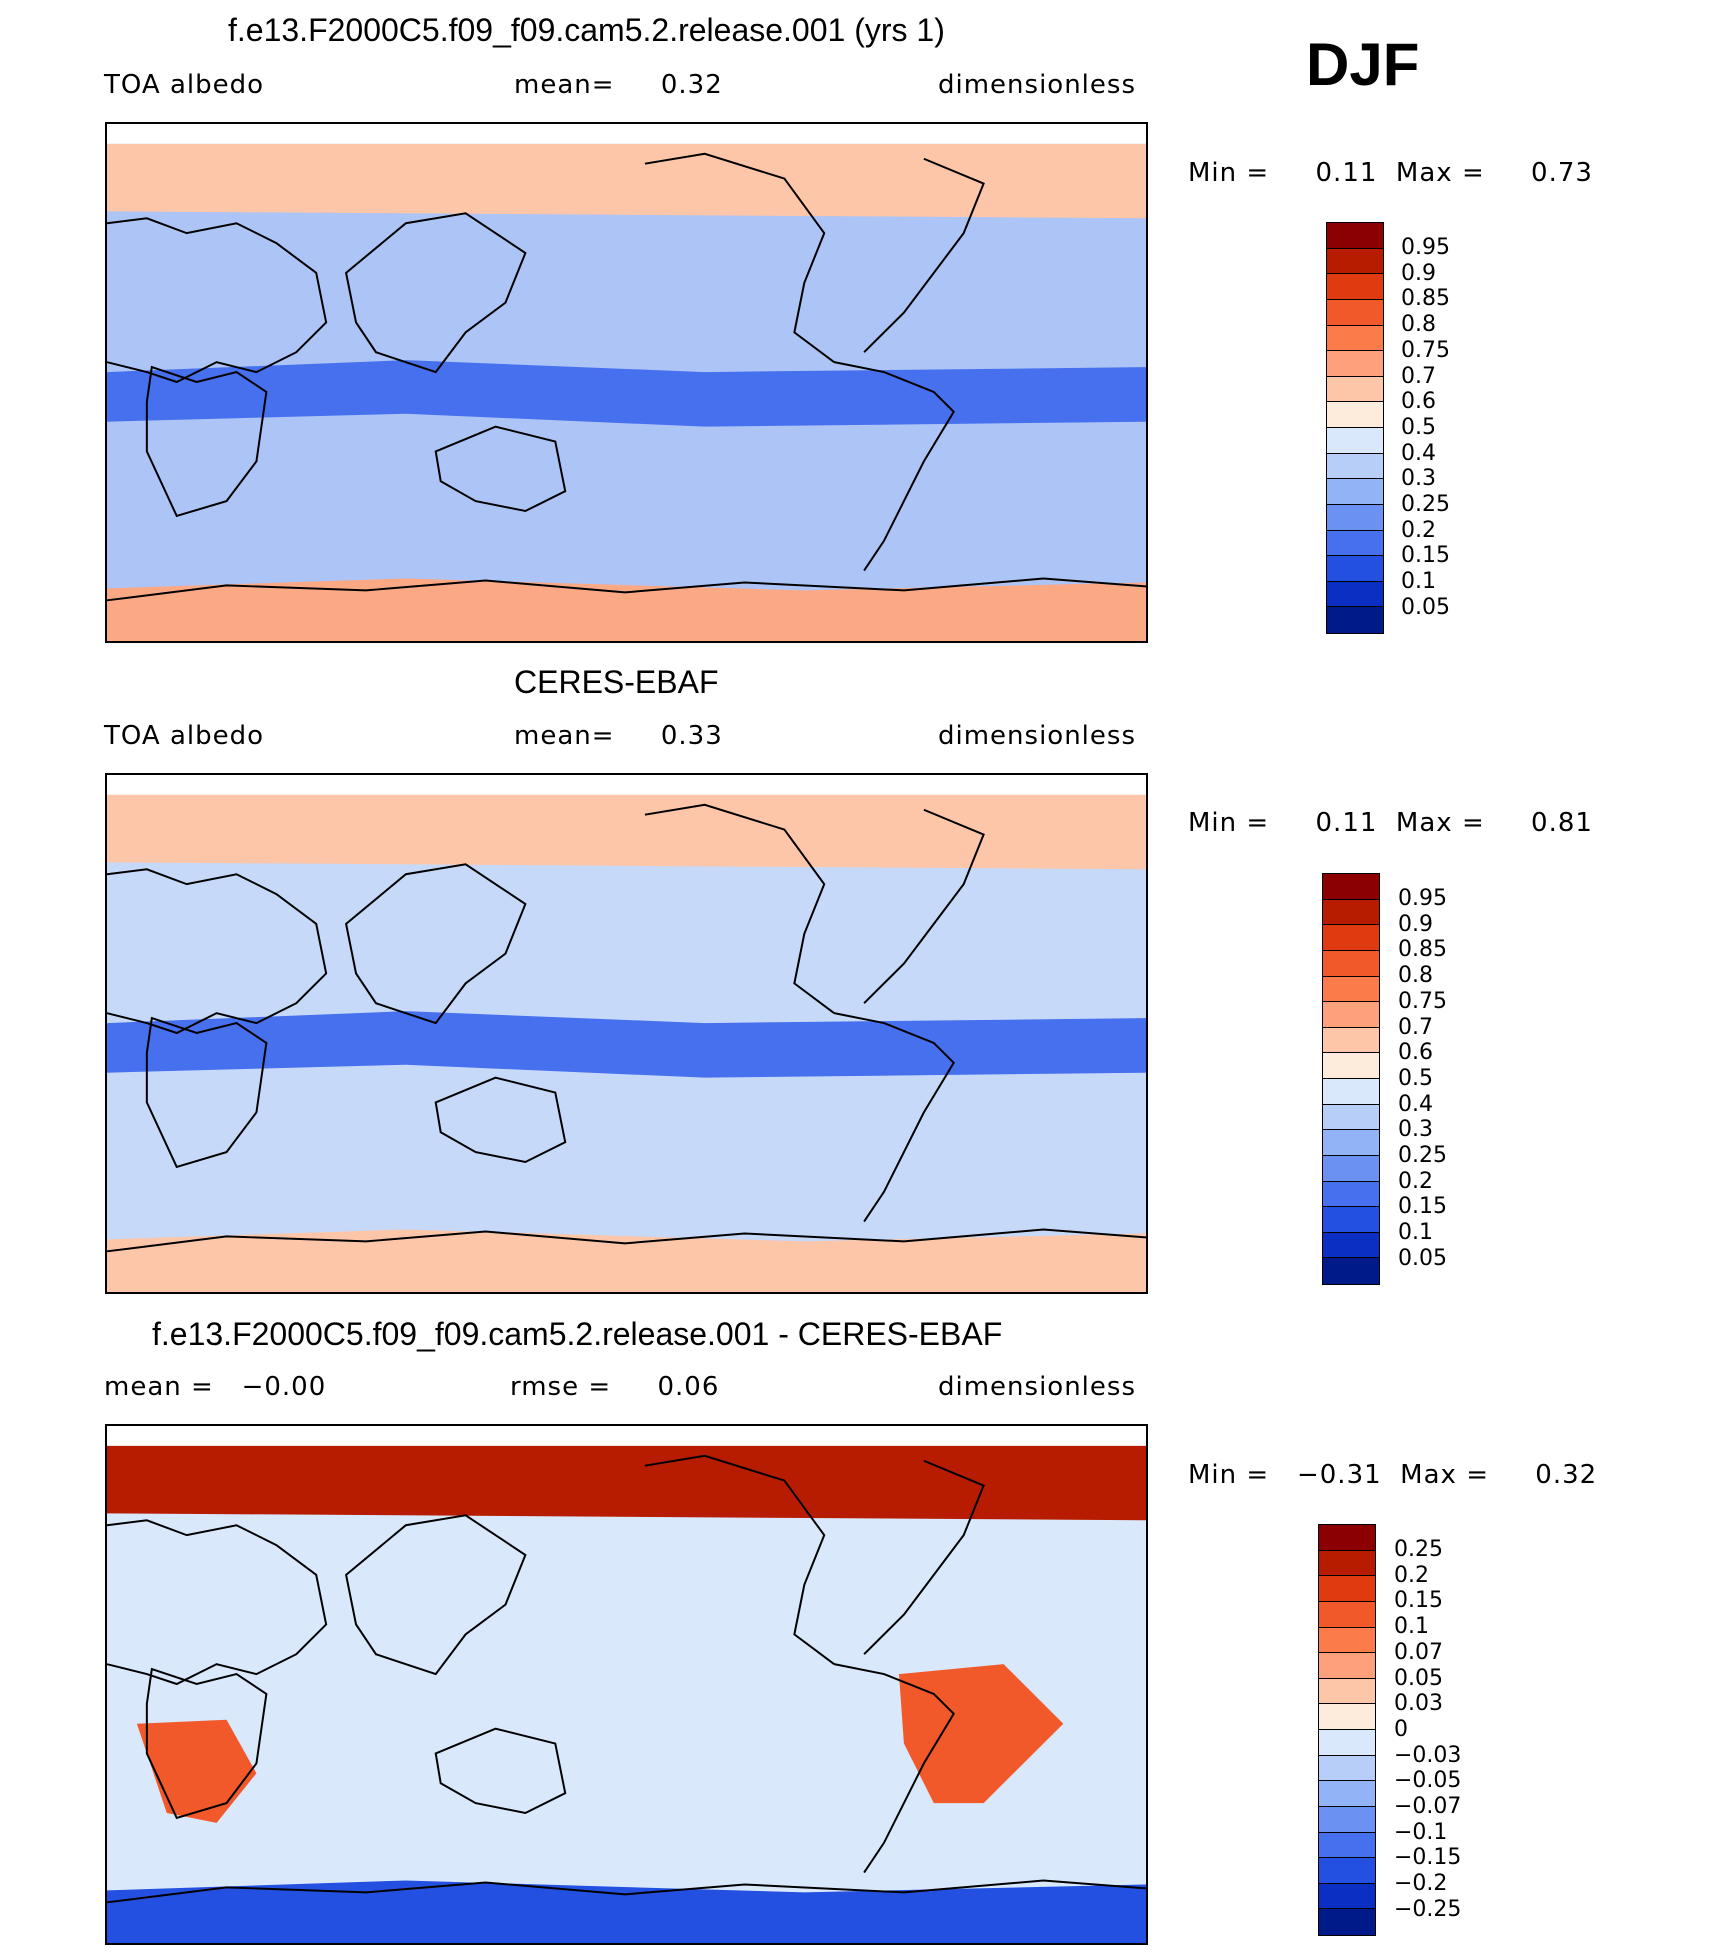 This screenshot has height=1952, width=1710. Describe the element at coordinates (1421, 1884) in the screenshot. I see `colorbar-tick-label: −0.2` at that location.